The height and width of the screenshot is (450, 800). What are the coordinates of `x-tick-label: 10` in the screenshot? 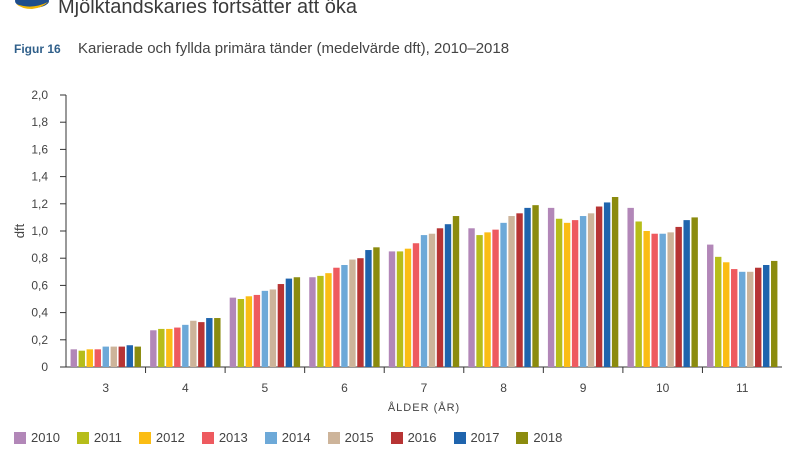 It's located at (663, 388).